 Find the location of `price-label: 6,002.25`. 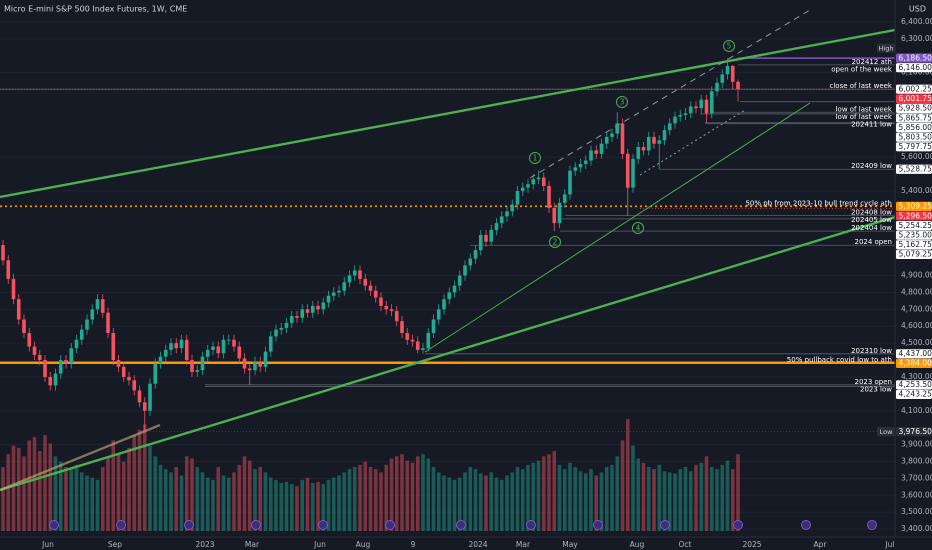

price-label: 6,002.25 is located at coordinates (915, 89).